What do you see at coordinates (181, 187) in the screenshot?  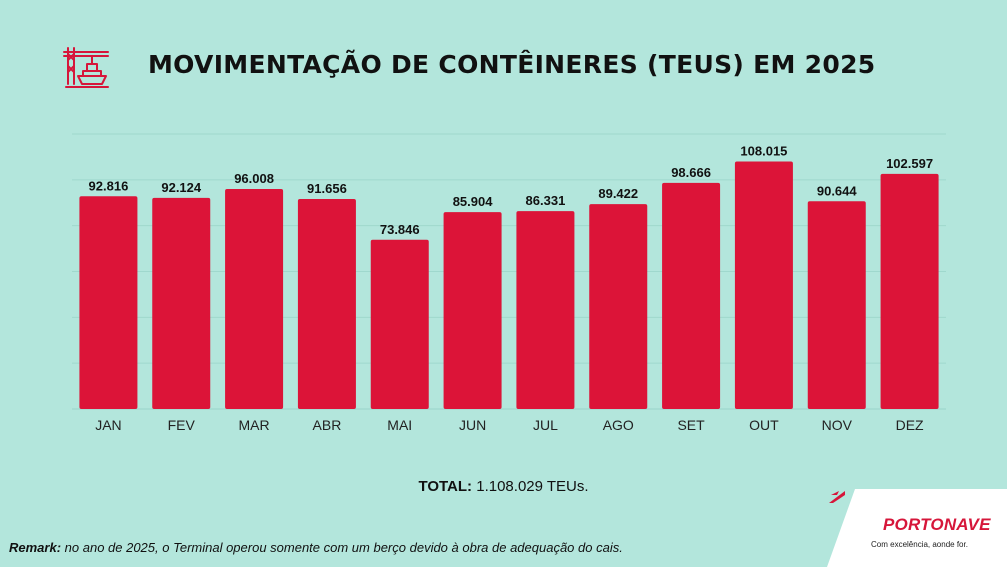 I see `data-label-fev: 92.124` at bounding box center [181, 187].